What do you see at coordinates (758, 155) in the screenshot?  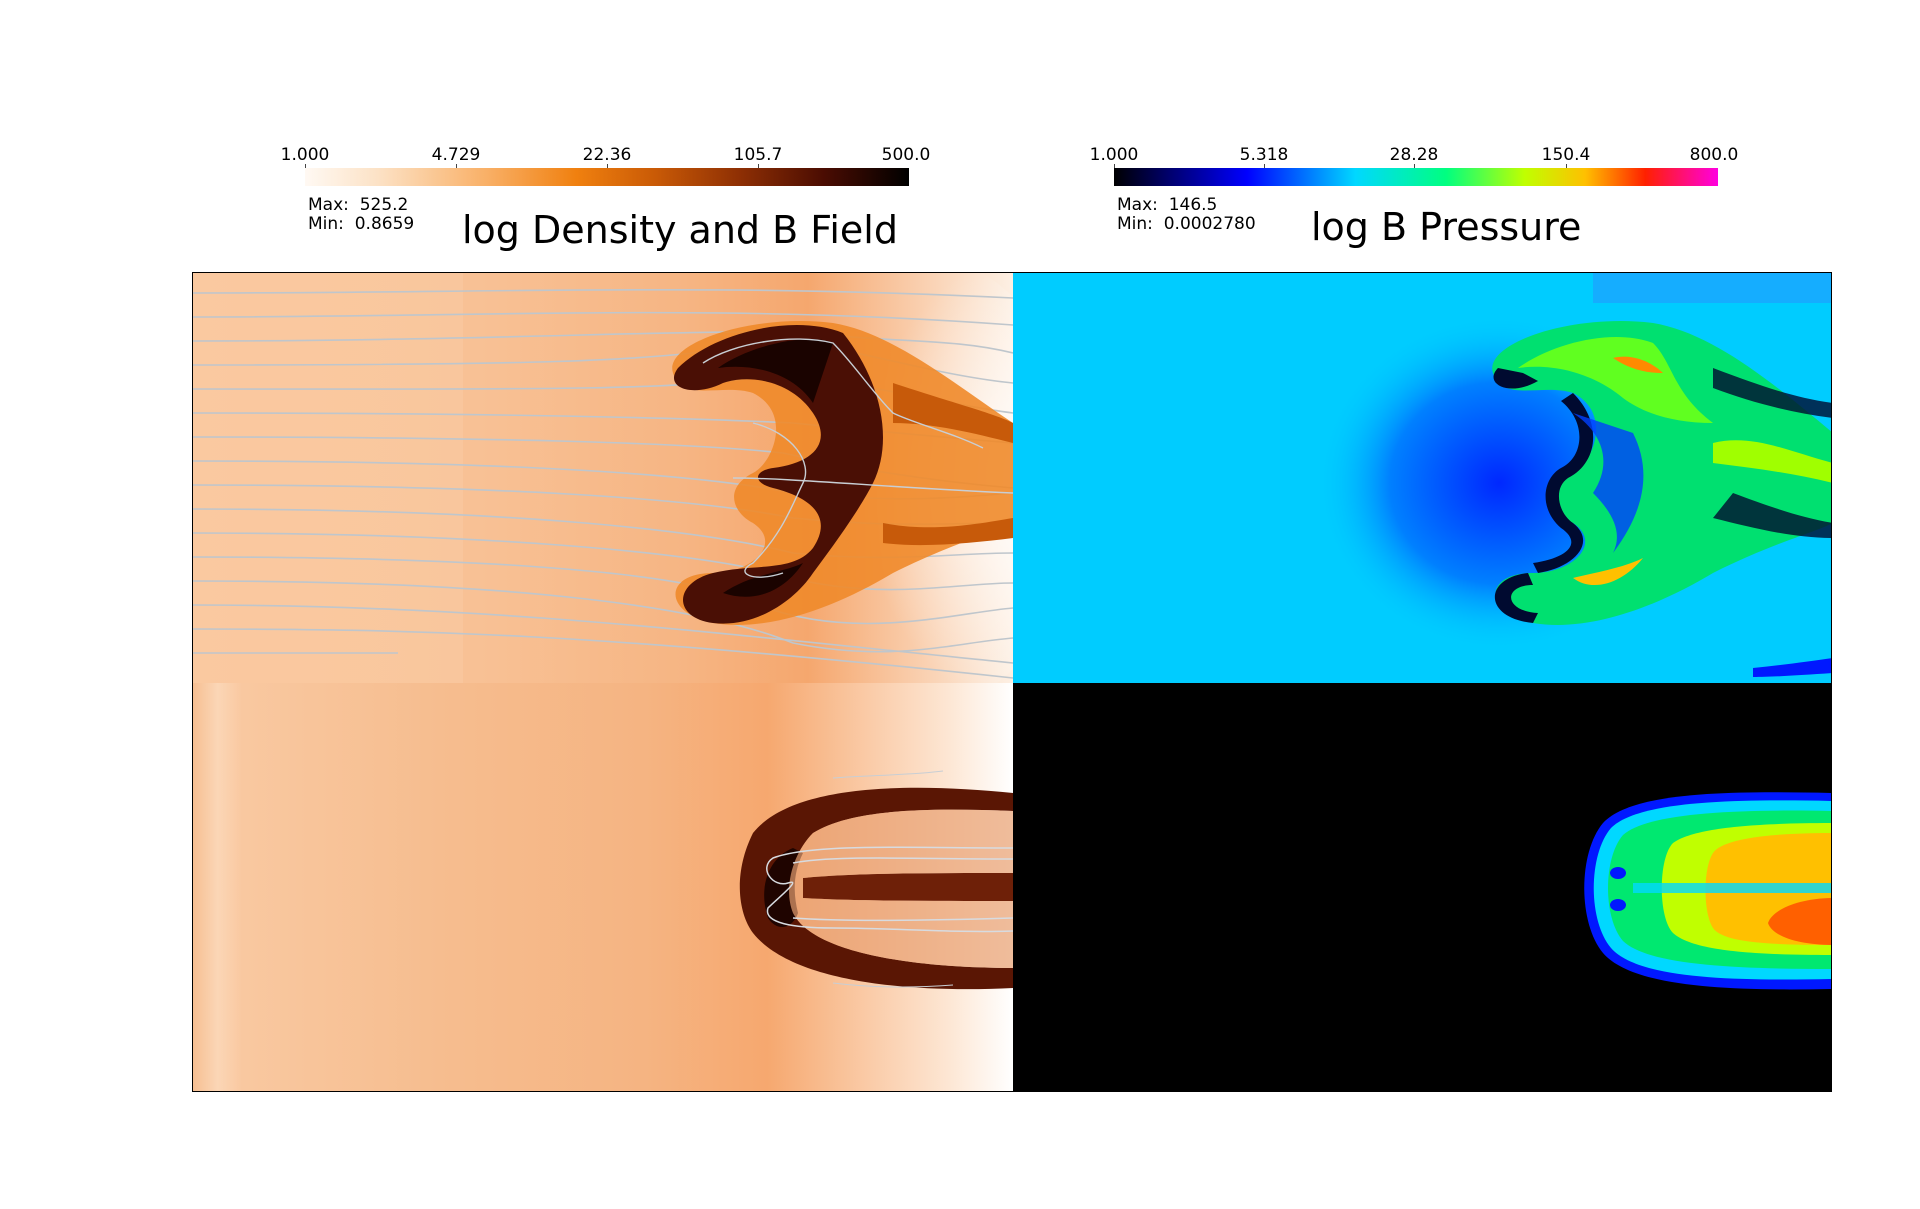 I see `density-tick-3: 105.7` at bounding box center [758, 155].